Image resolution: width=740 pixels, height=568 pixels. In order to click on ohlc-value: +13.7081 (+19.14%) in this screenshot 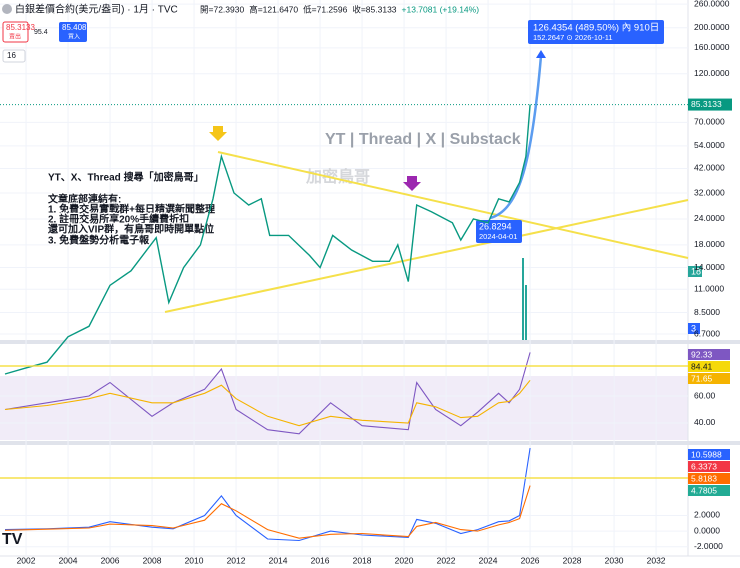, I will do `click(441, 9)`.